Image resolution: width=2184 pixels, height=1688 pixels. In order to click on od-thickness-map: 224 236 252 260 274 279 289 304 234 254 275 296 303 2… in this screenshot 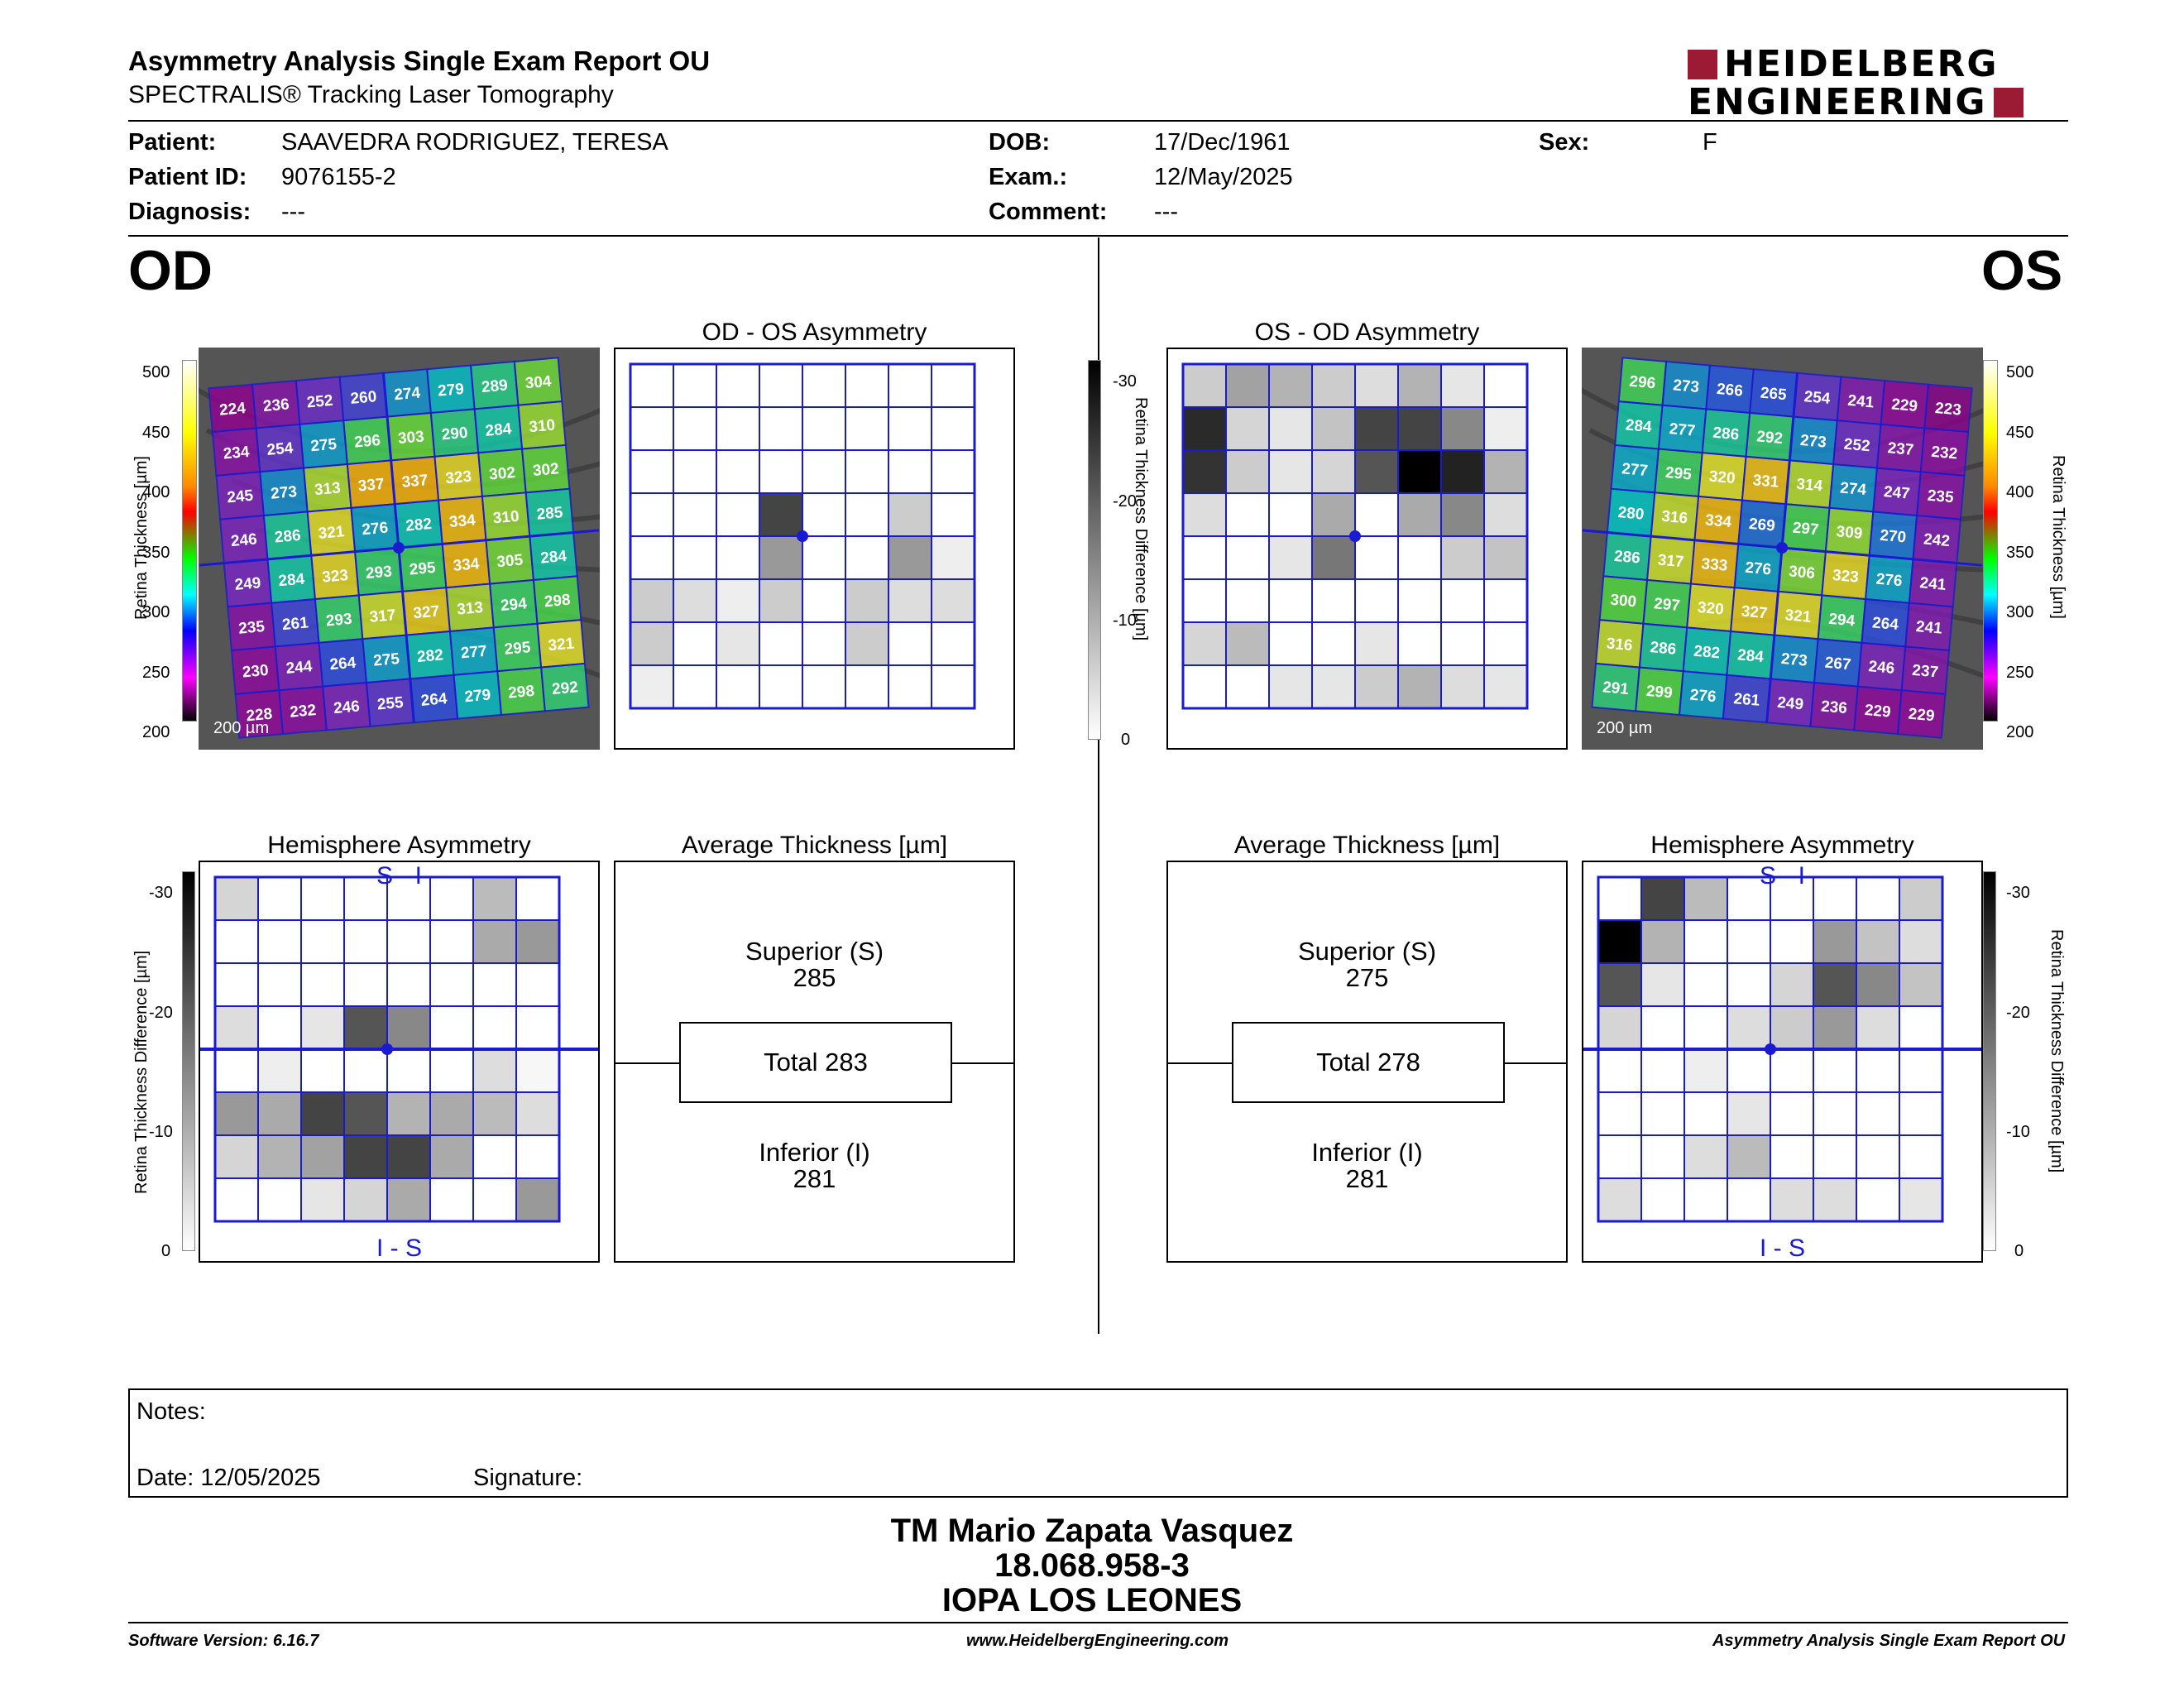, I will do `click(399, 549)`.